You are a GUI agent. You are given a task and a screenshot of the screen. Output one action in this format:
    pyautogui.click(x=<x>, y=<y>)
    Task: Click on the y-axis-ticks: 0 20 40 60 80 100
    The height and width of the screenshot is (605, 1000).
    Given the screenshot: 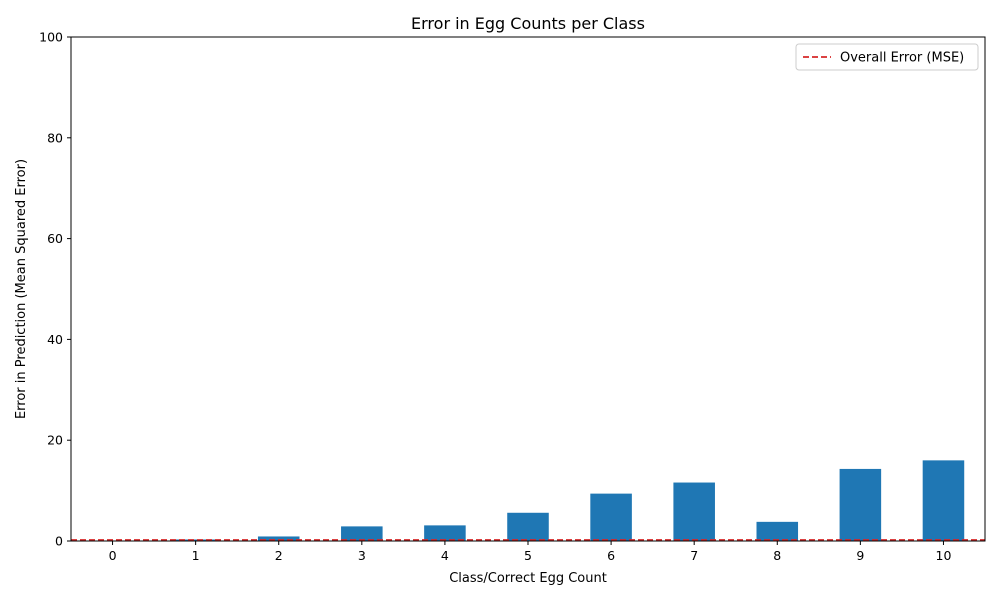 What is the action you would take?
    pyautogui.click(x=55, y=289)
    